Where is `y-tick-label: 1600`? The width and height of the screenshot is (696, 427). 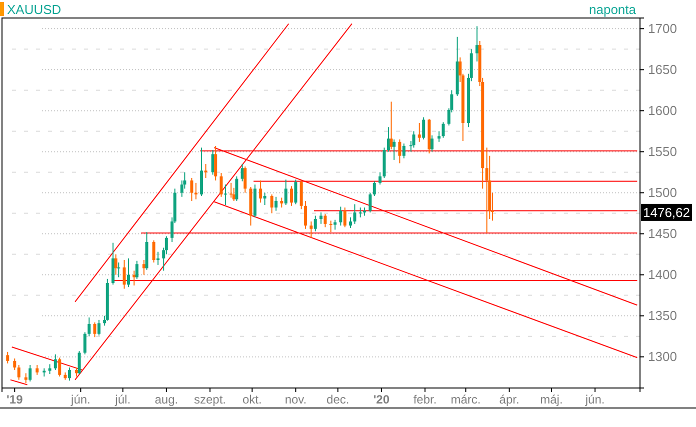 y-tick-label: 1600 is located at coordinates (662, 110).